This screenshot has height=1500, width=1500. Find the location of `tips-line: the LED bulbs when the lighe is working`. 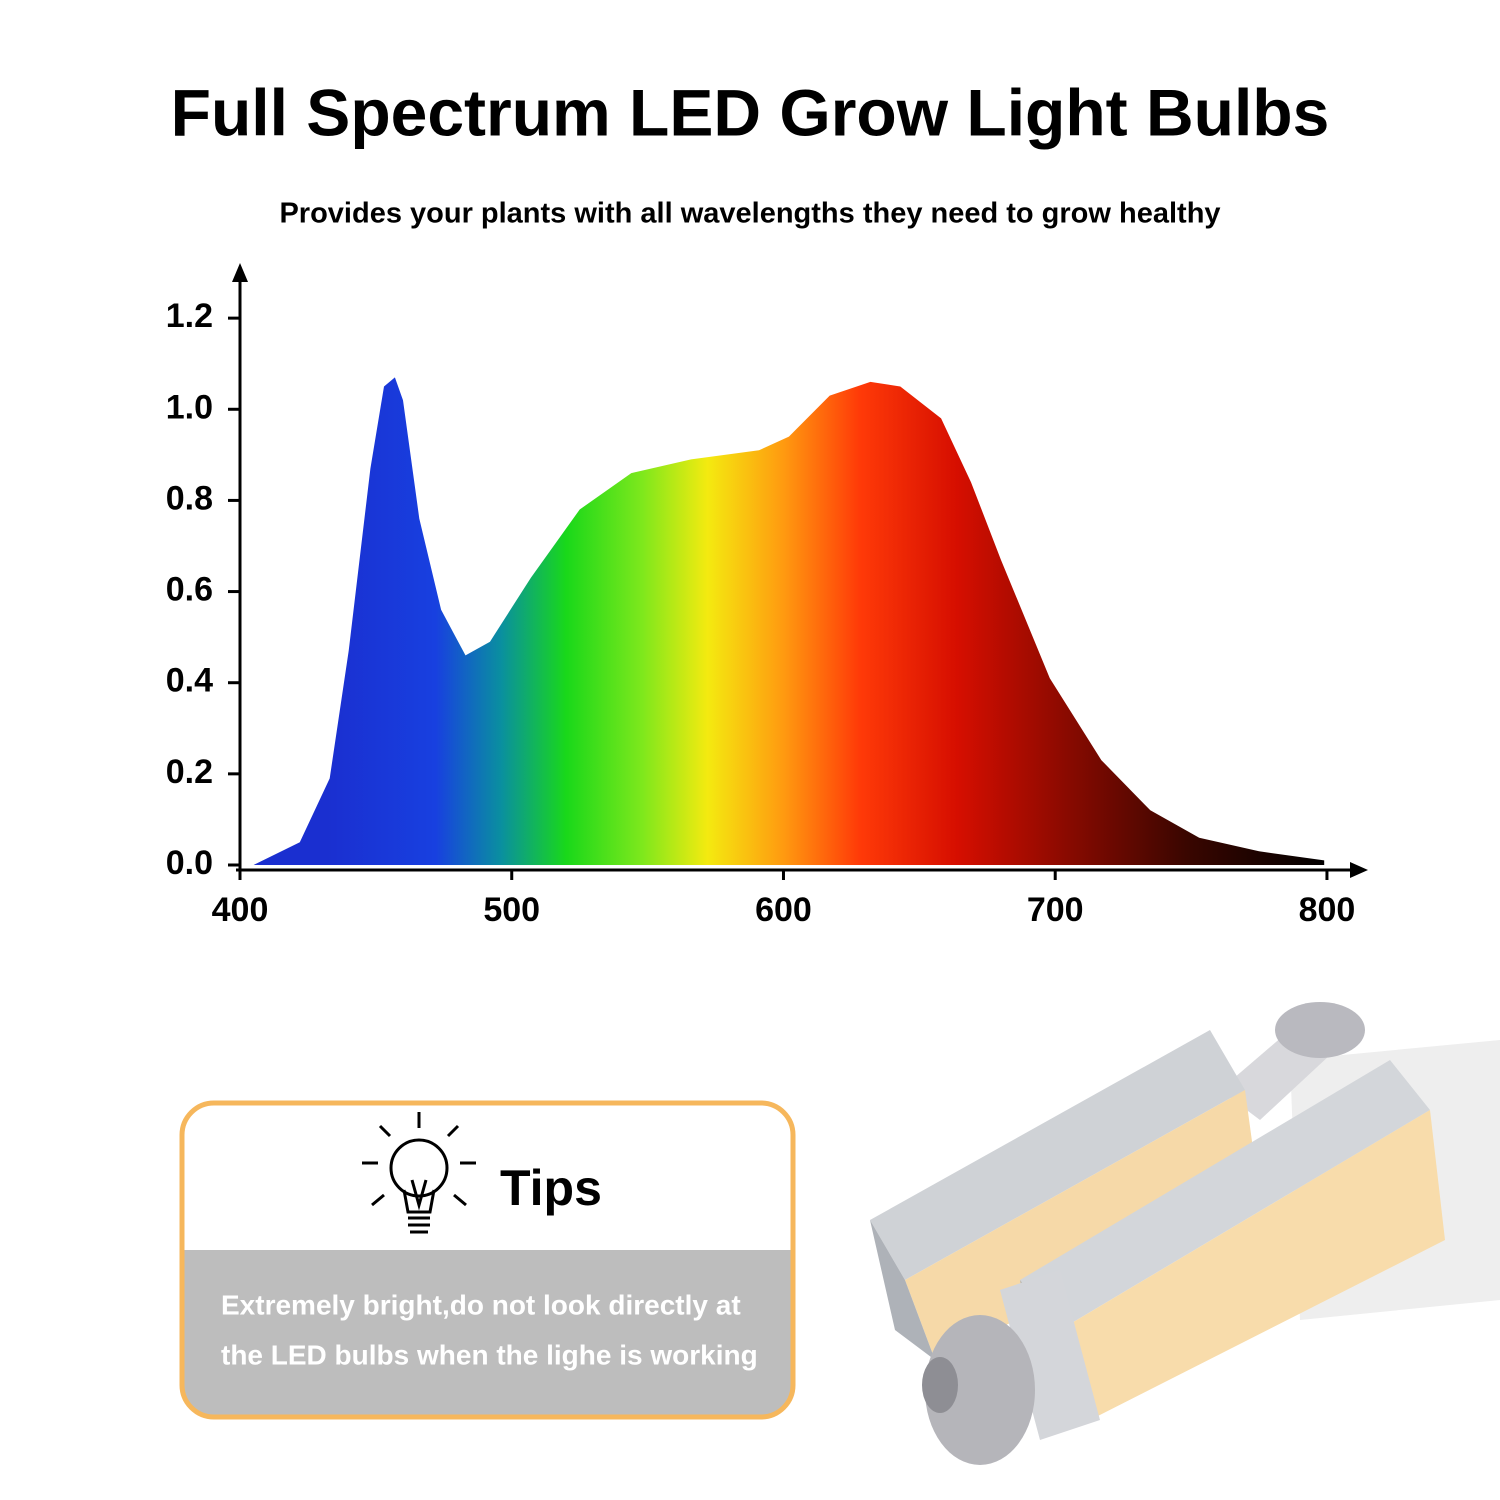

tips-line: the LED bulbs when the lighe is working is located at coordinates (489, 1354).